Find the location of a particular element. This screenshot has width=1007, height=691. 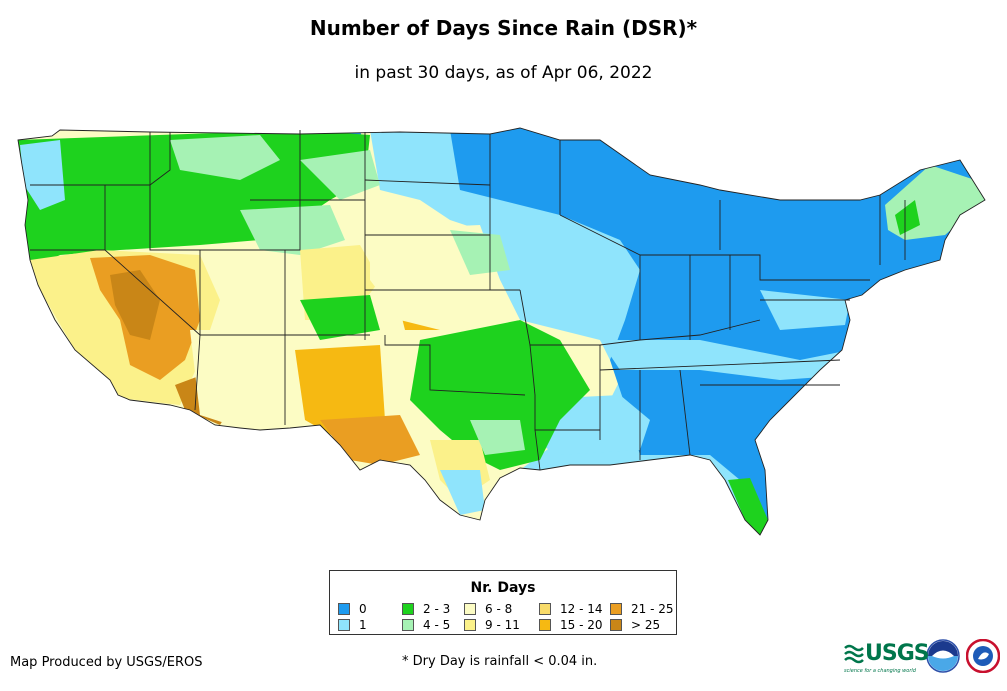

legend-label: 2 - 3 is located at coordinates (437, 609).